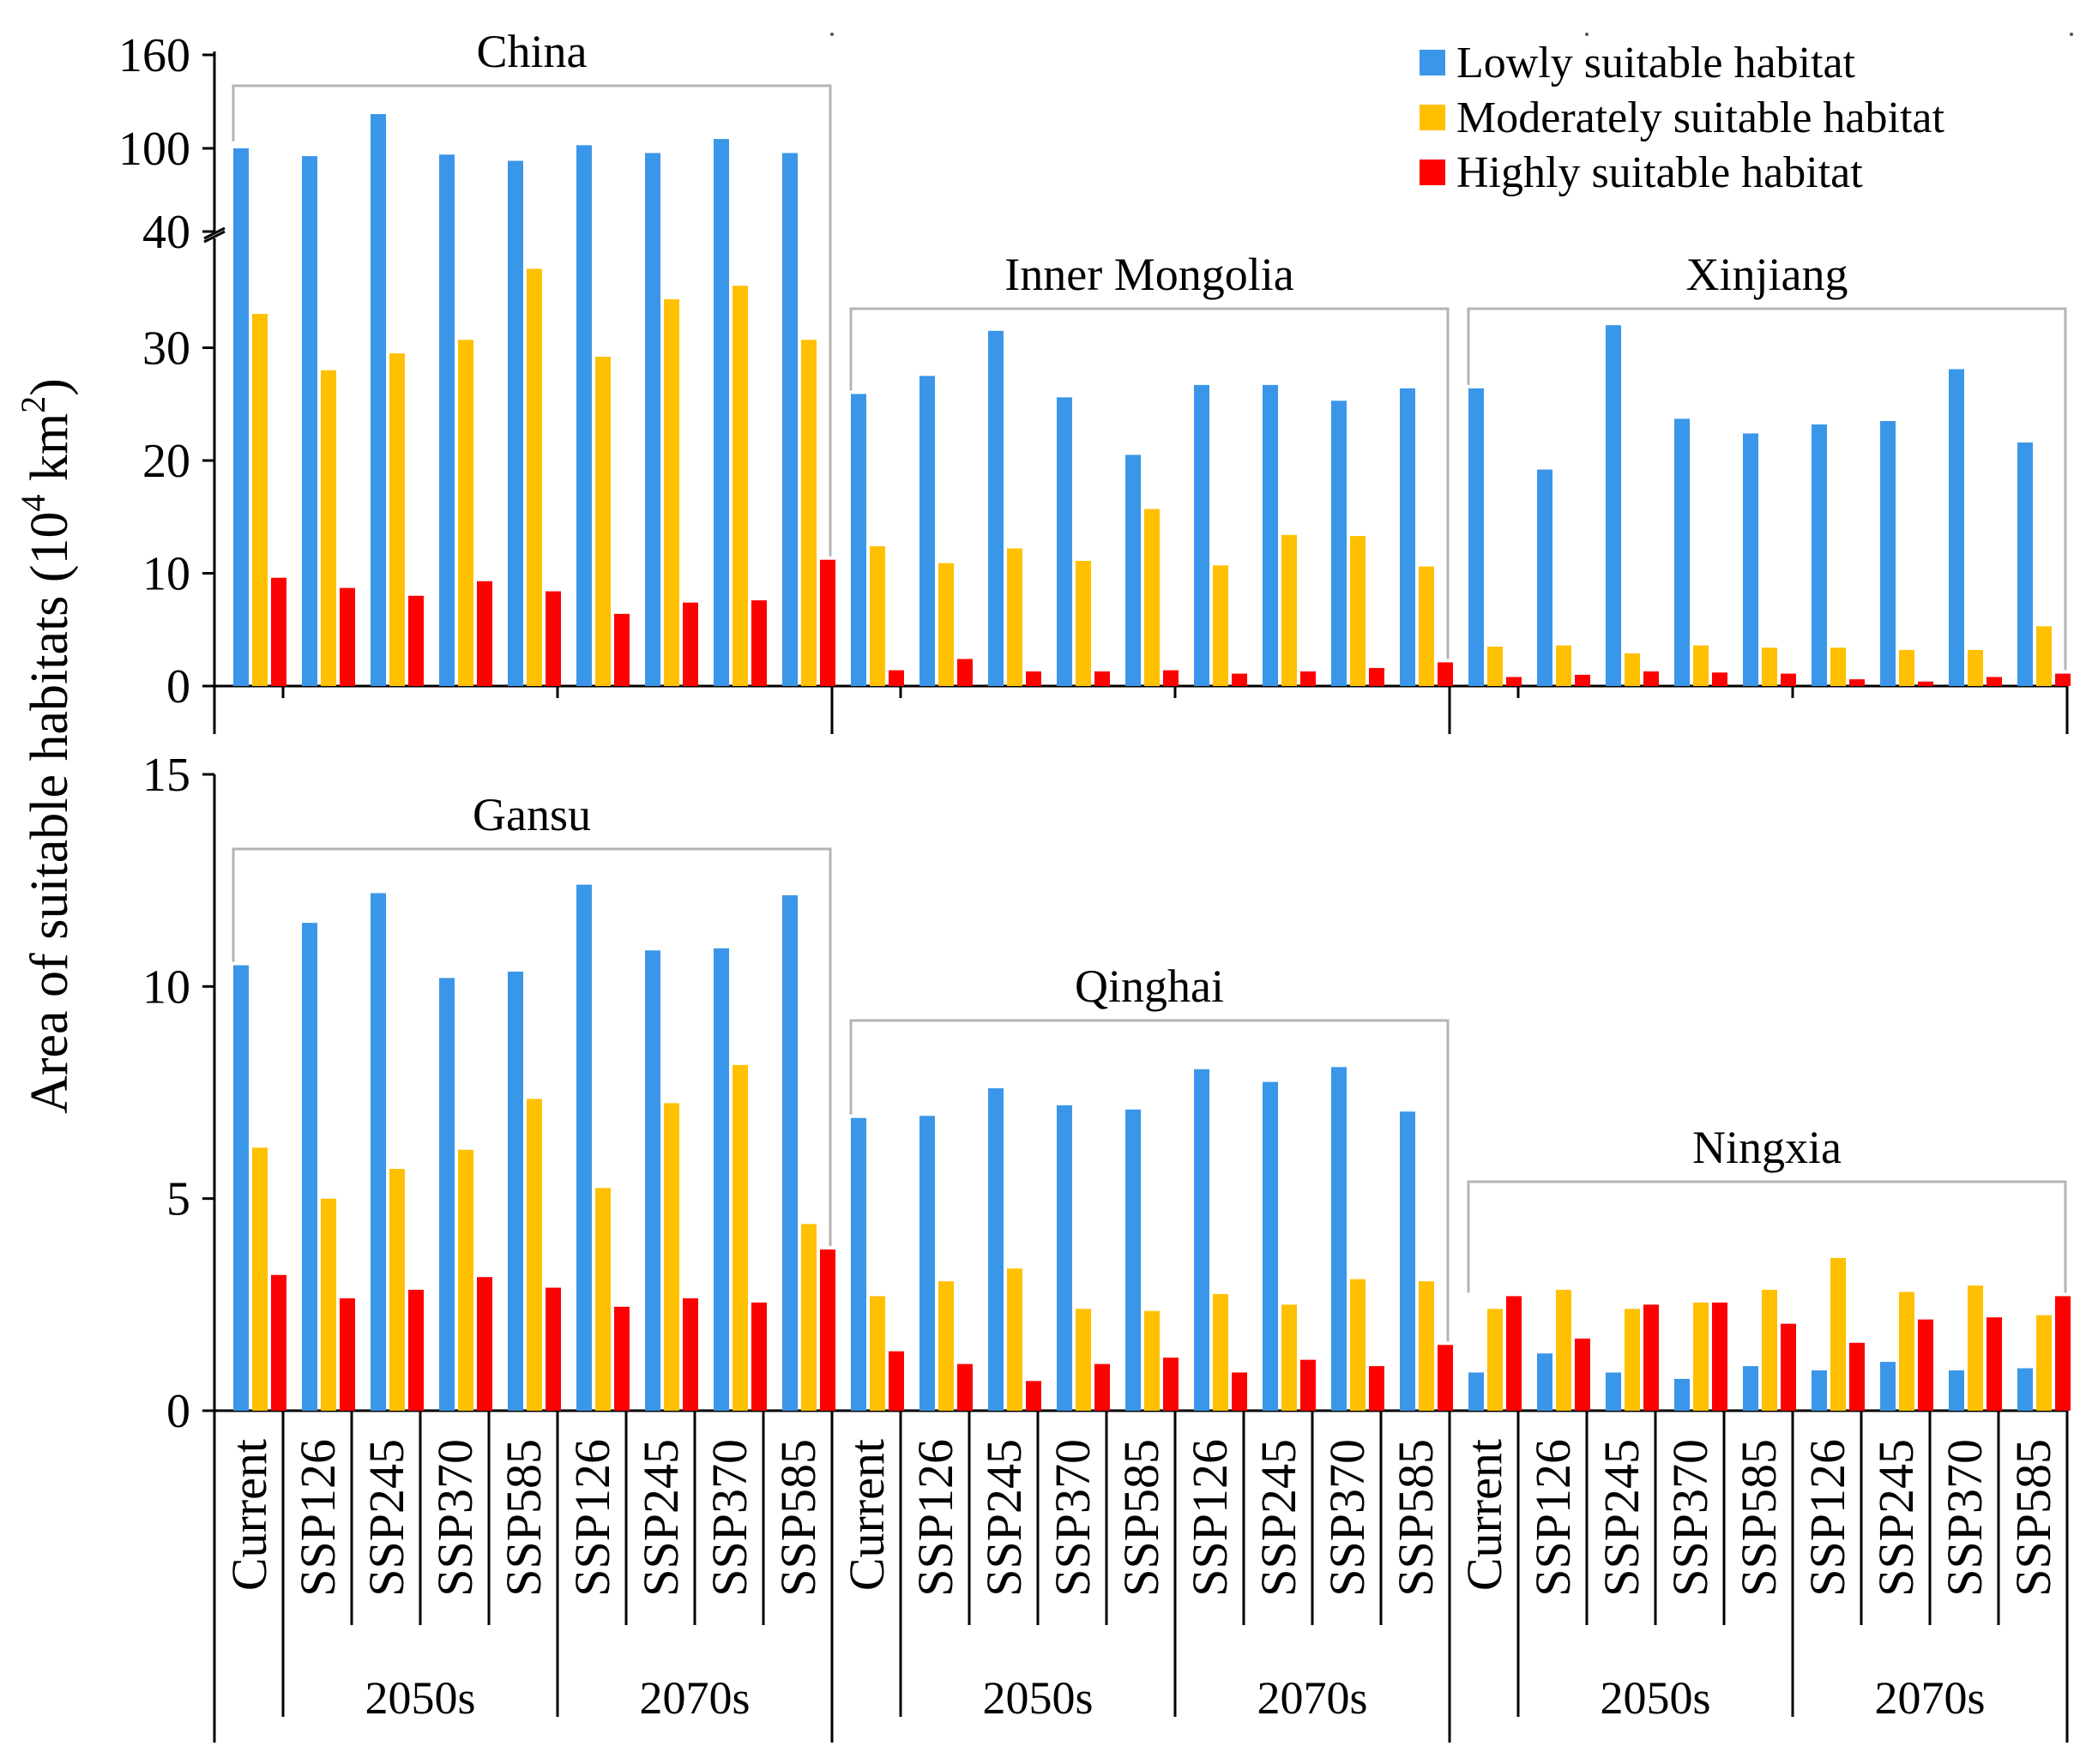  I want to click on bar-china-low-2-upper, so click(379, 180).